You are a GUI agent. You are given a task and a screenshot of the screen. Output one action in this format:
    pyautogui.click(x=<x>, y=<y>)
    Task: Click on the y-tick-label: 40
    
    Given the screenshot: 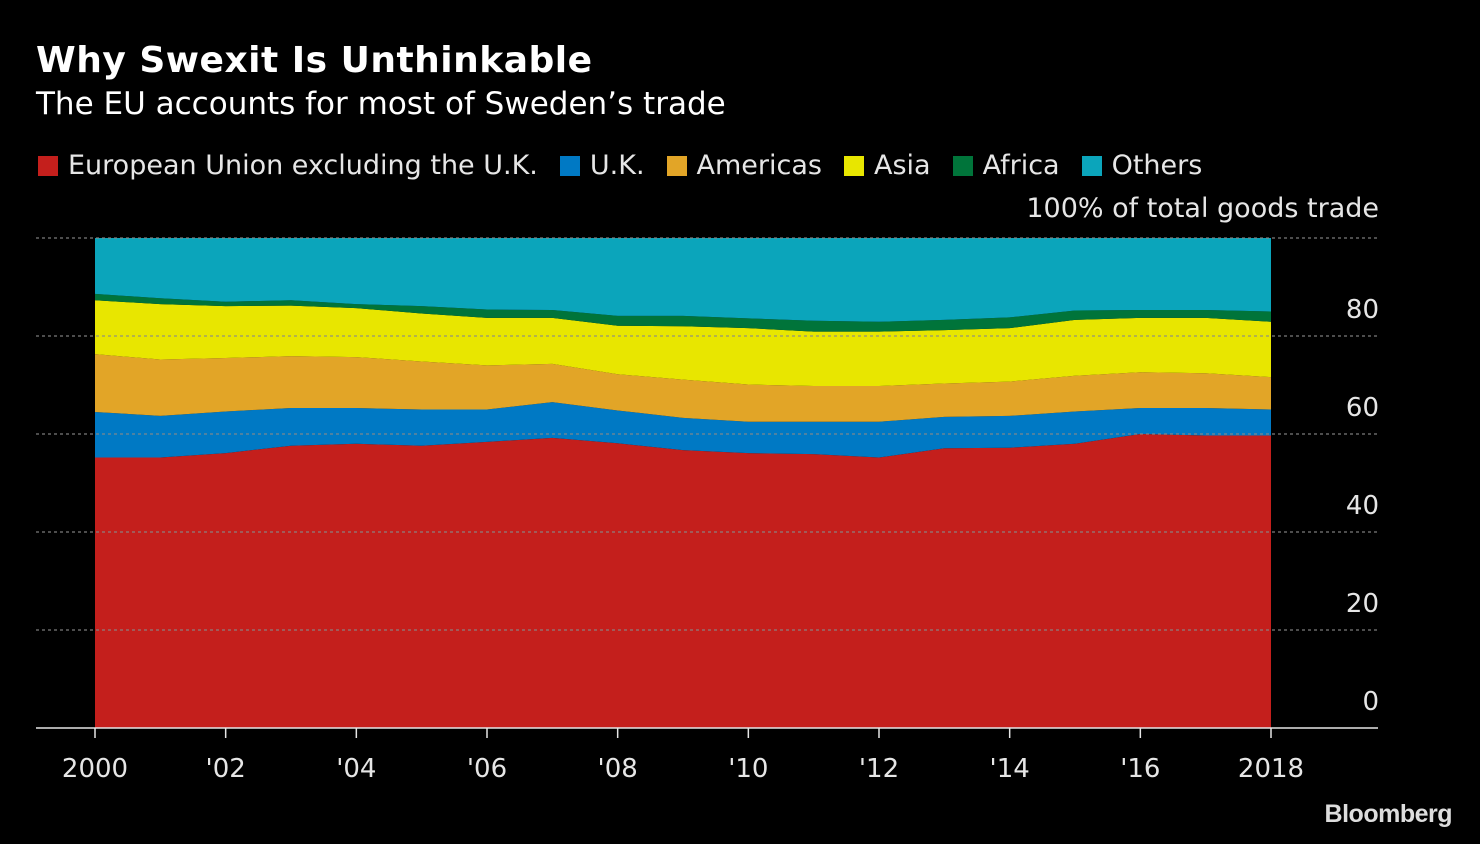 What is the action you would take?
    pyautogui.click(x=1362, y=506)
    